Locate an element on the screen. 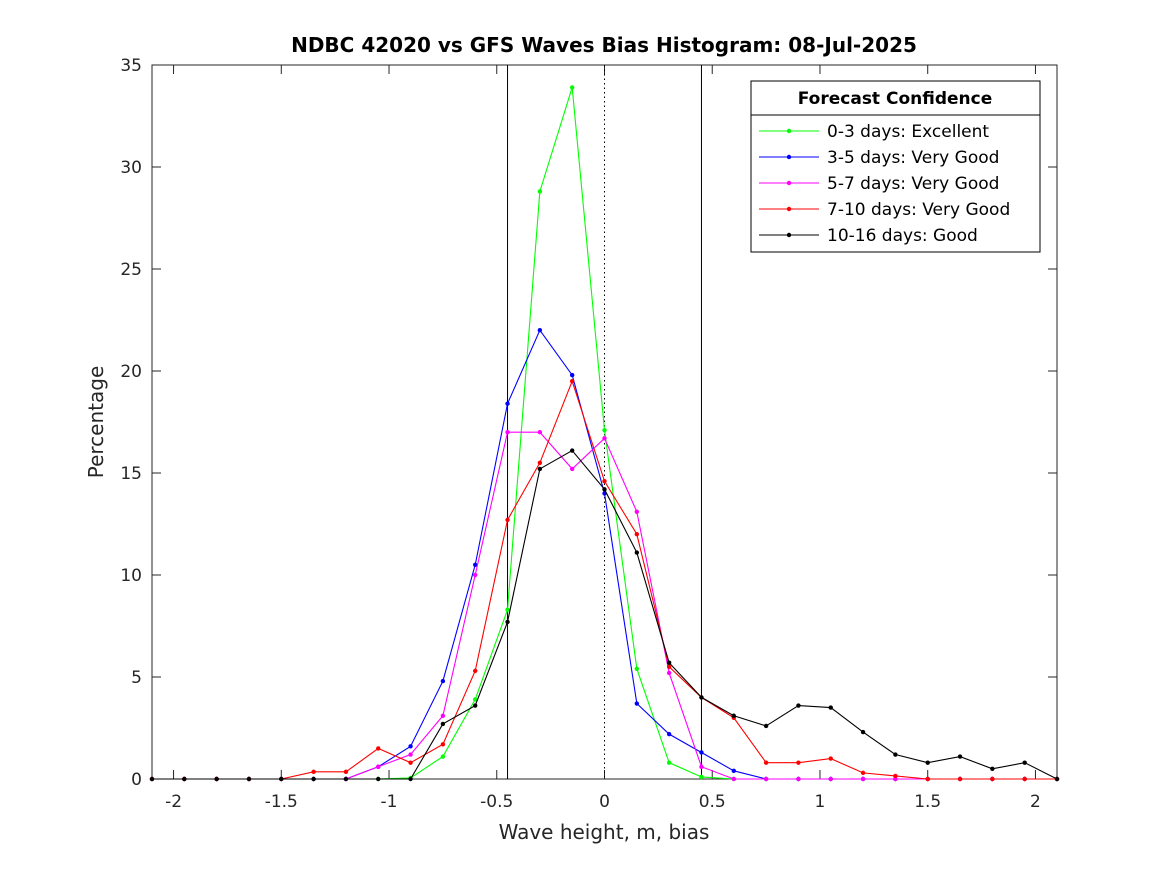 The height and width of the screenshot is (875, 1167). legend-label: 7-10 days: Very Good is located at coordinates (918, 210).